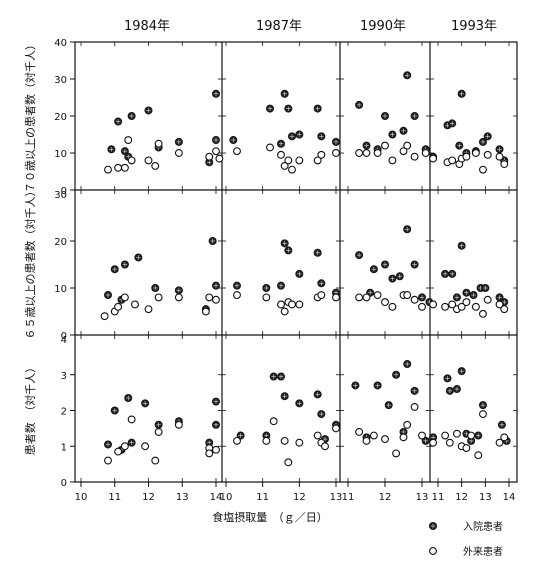 This screenshot has height=578, width=556. I want to click on y-tick-label: 30, so click(60, 195).